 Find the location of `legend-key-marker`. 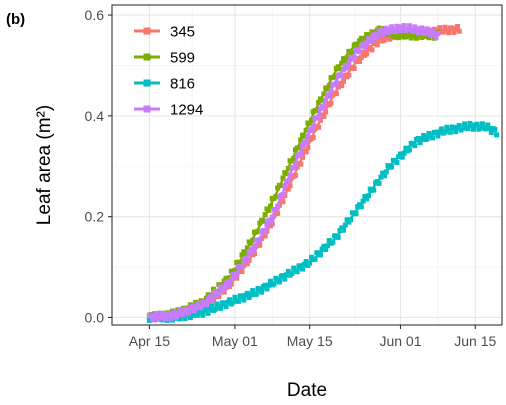

legend-key-marker is located at coordinates (147, 109).